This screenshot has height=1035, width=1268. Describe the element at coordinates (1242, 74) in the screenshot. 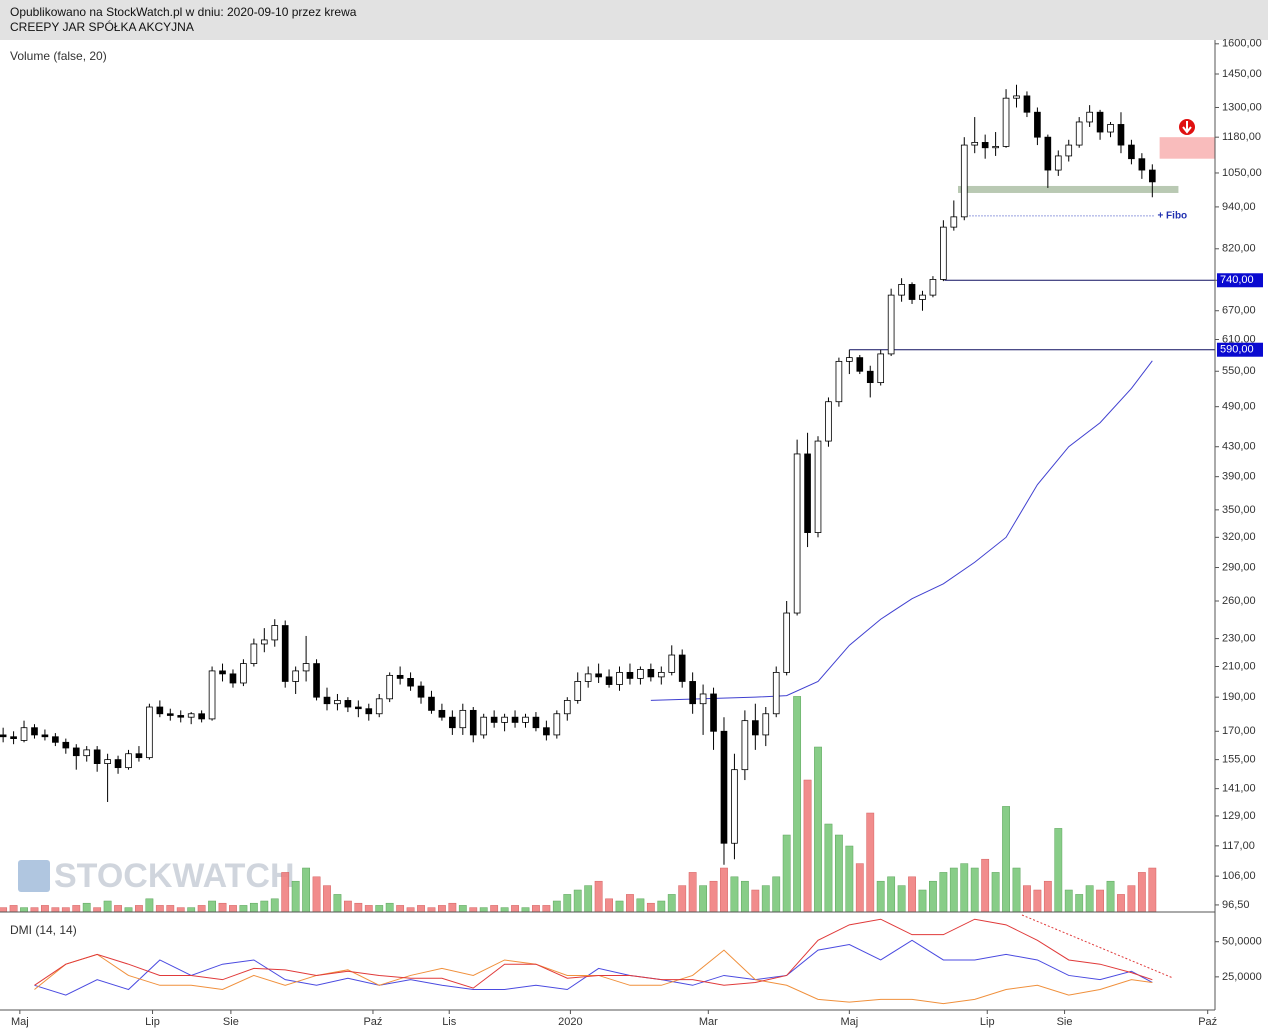

I see `y-tick-label: 1450,00` at that location.